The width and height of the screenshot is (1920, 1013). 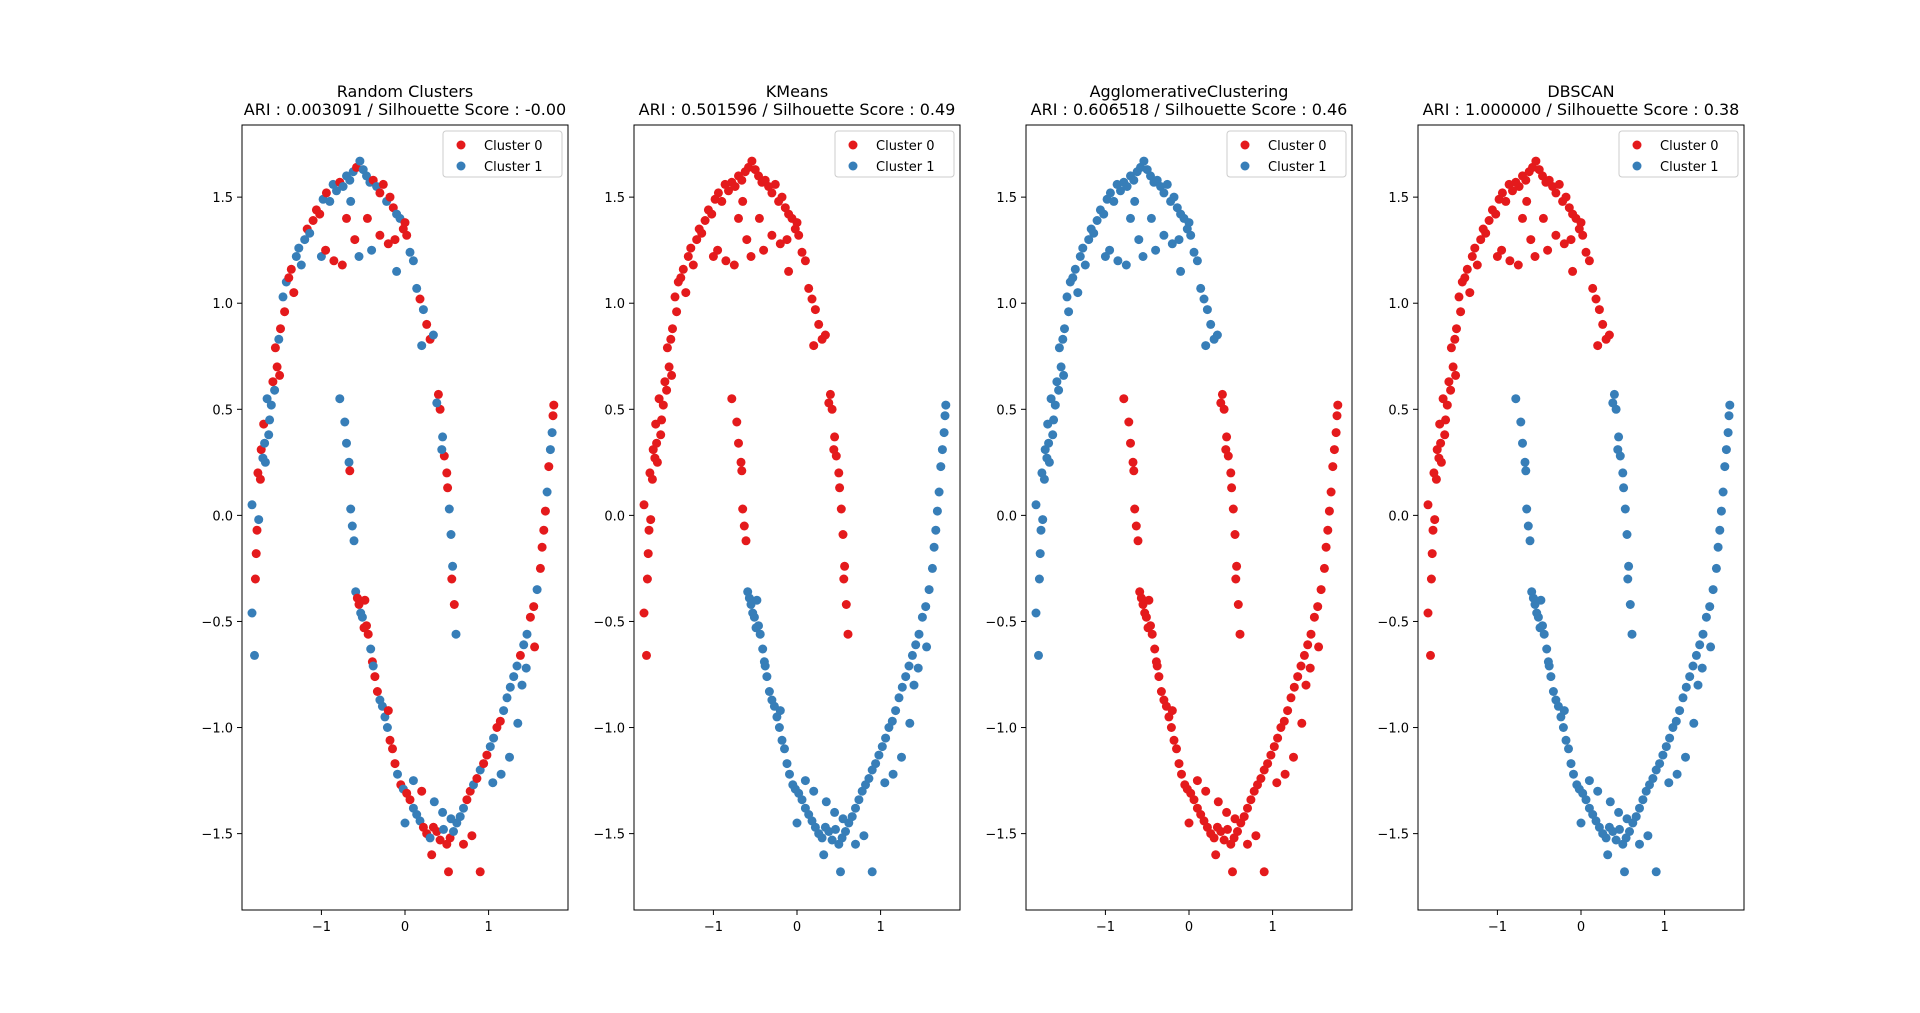 I want to click on subplot-title-line1: KMeans, so click(x=797, y=91).